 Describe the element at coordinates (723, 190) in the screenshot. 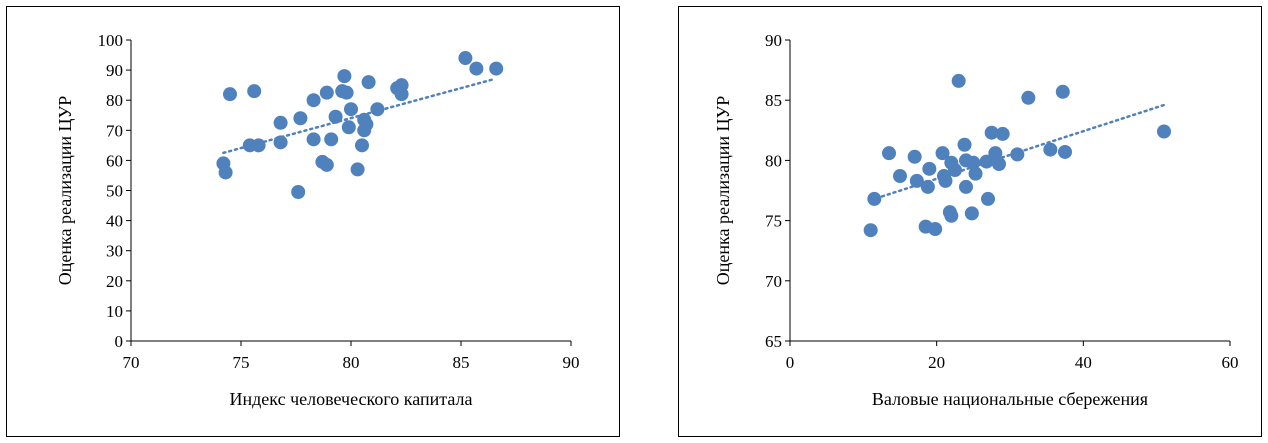

I see `chart-right-y-axis-title: Оценка реализации ЦУР` at that location.